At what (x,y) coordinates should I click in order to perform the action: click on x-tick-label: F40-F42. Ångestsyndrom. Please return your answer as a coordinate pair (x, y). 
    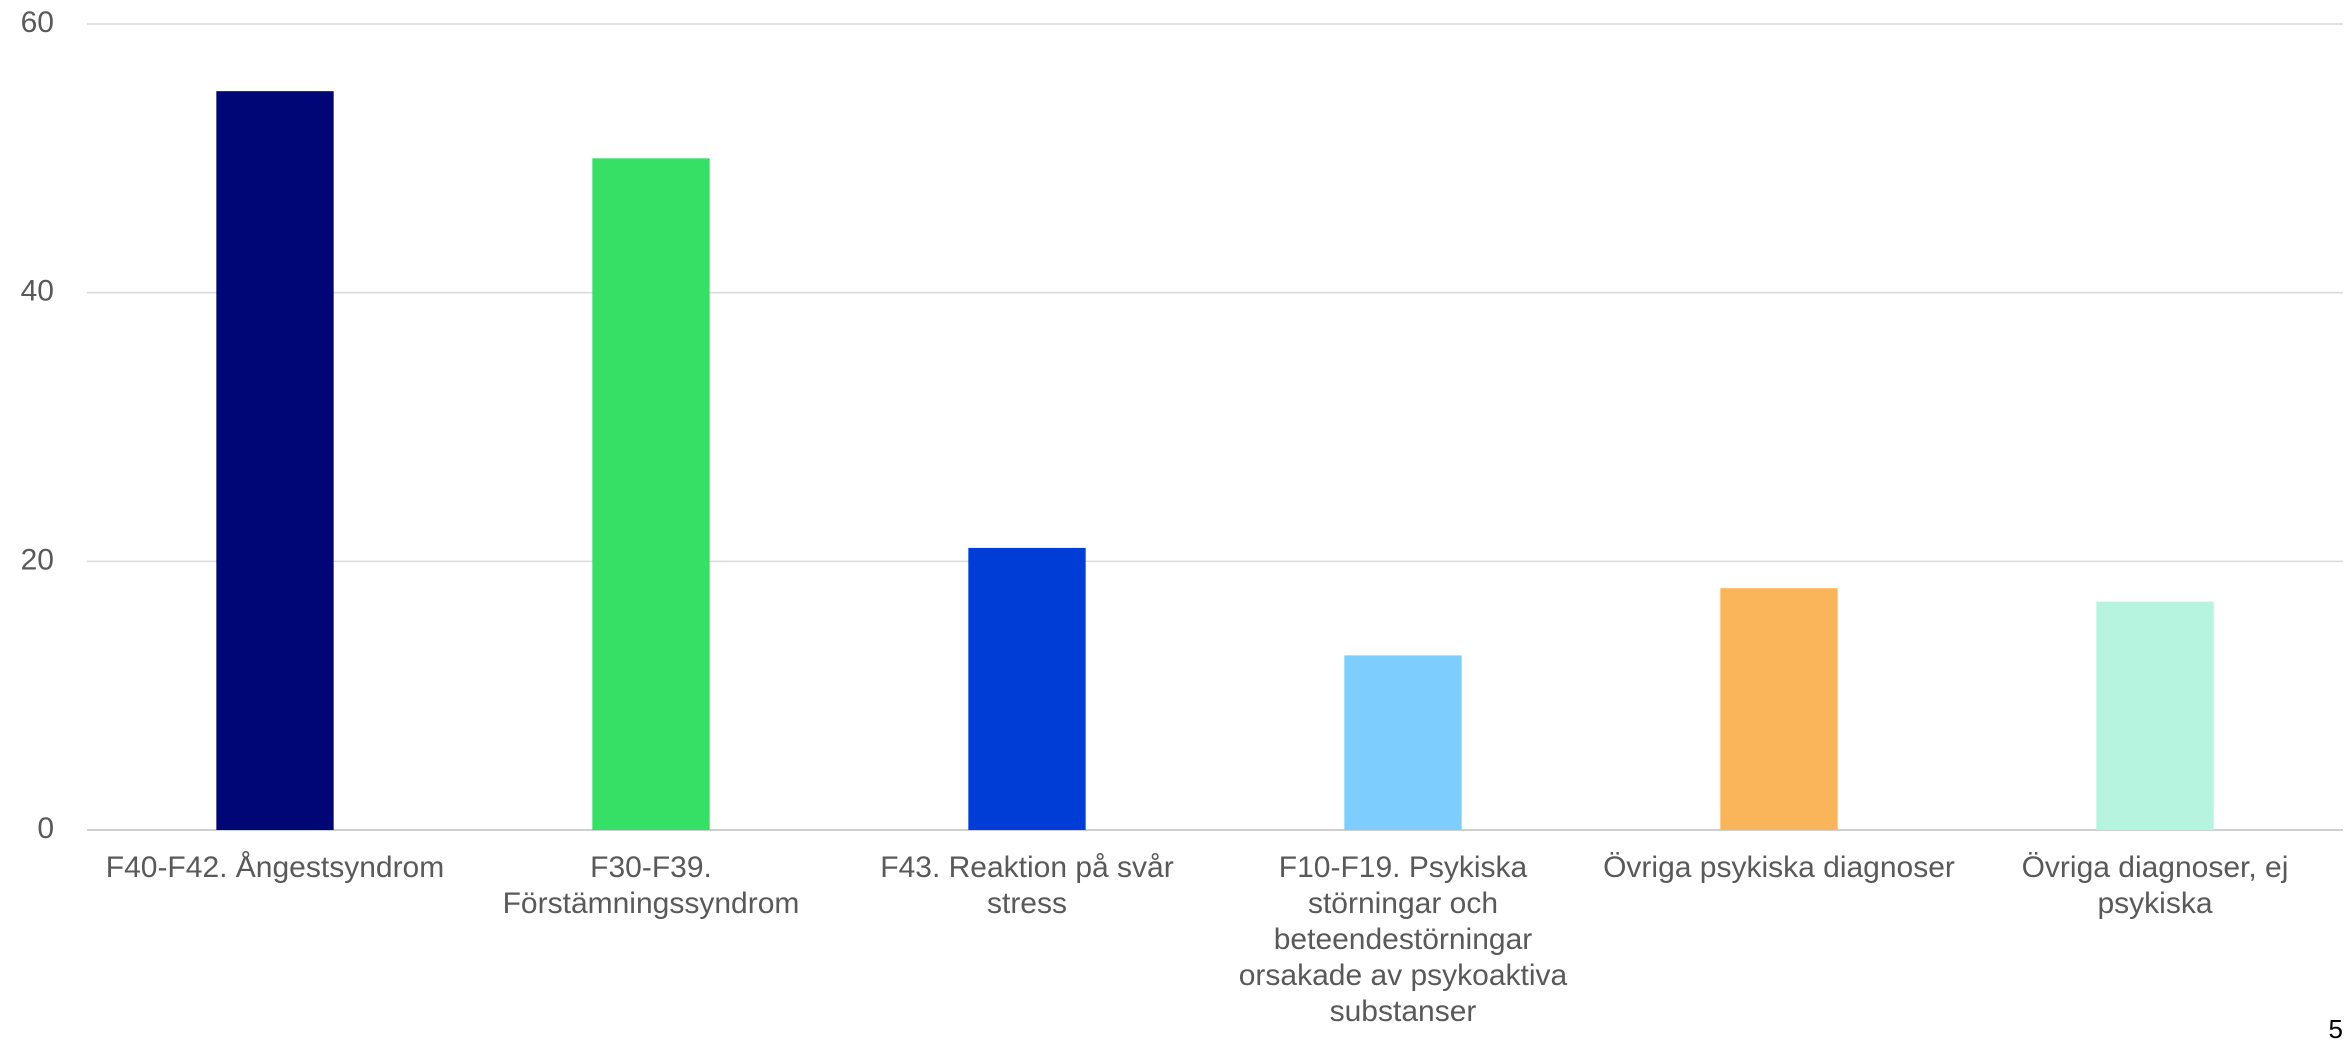
    Looking at the image, I should click on (275, 867).